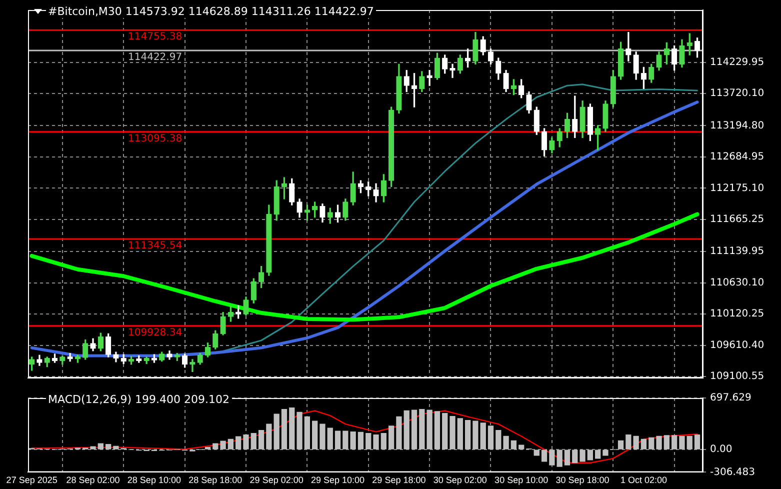 The height and width of the screenshot is (489, 781). I want to click on y-tick-label: 111139.95, so click(737, 252).